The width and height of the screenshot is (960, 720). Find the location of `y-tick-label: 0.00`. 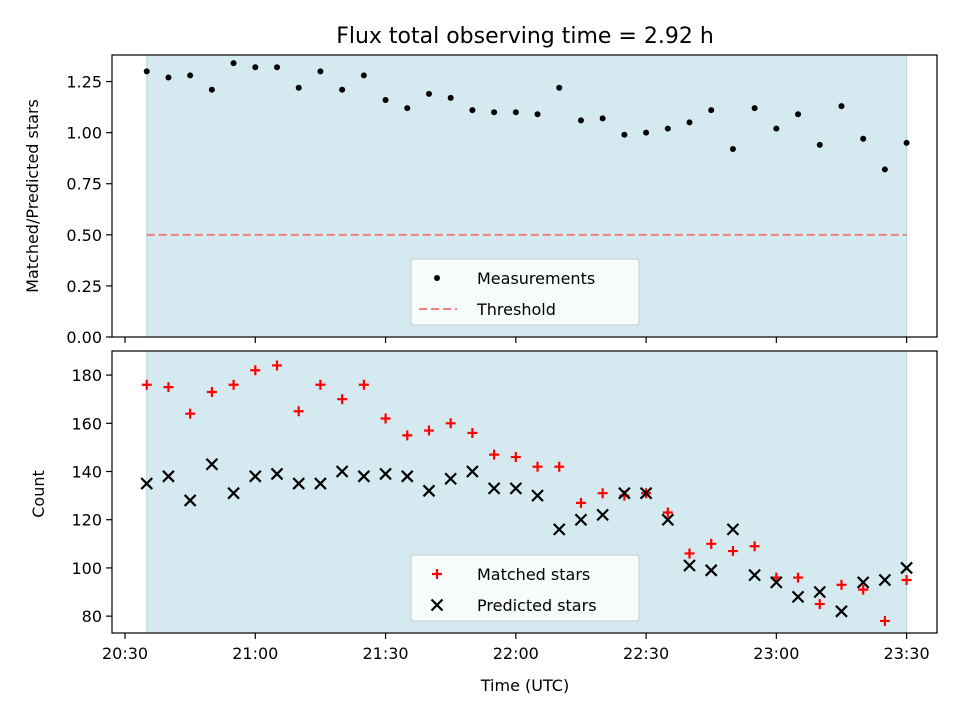

y-tick-label: 0.00 is located at coordinates (84, 337).